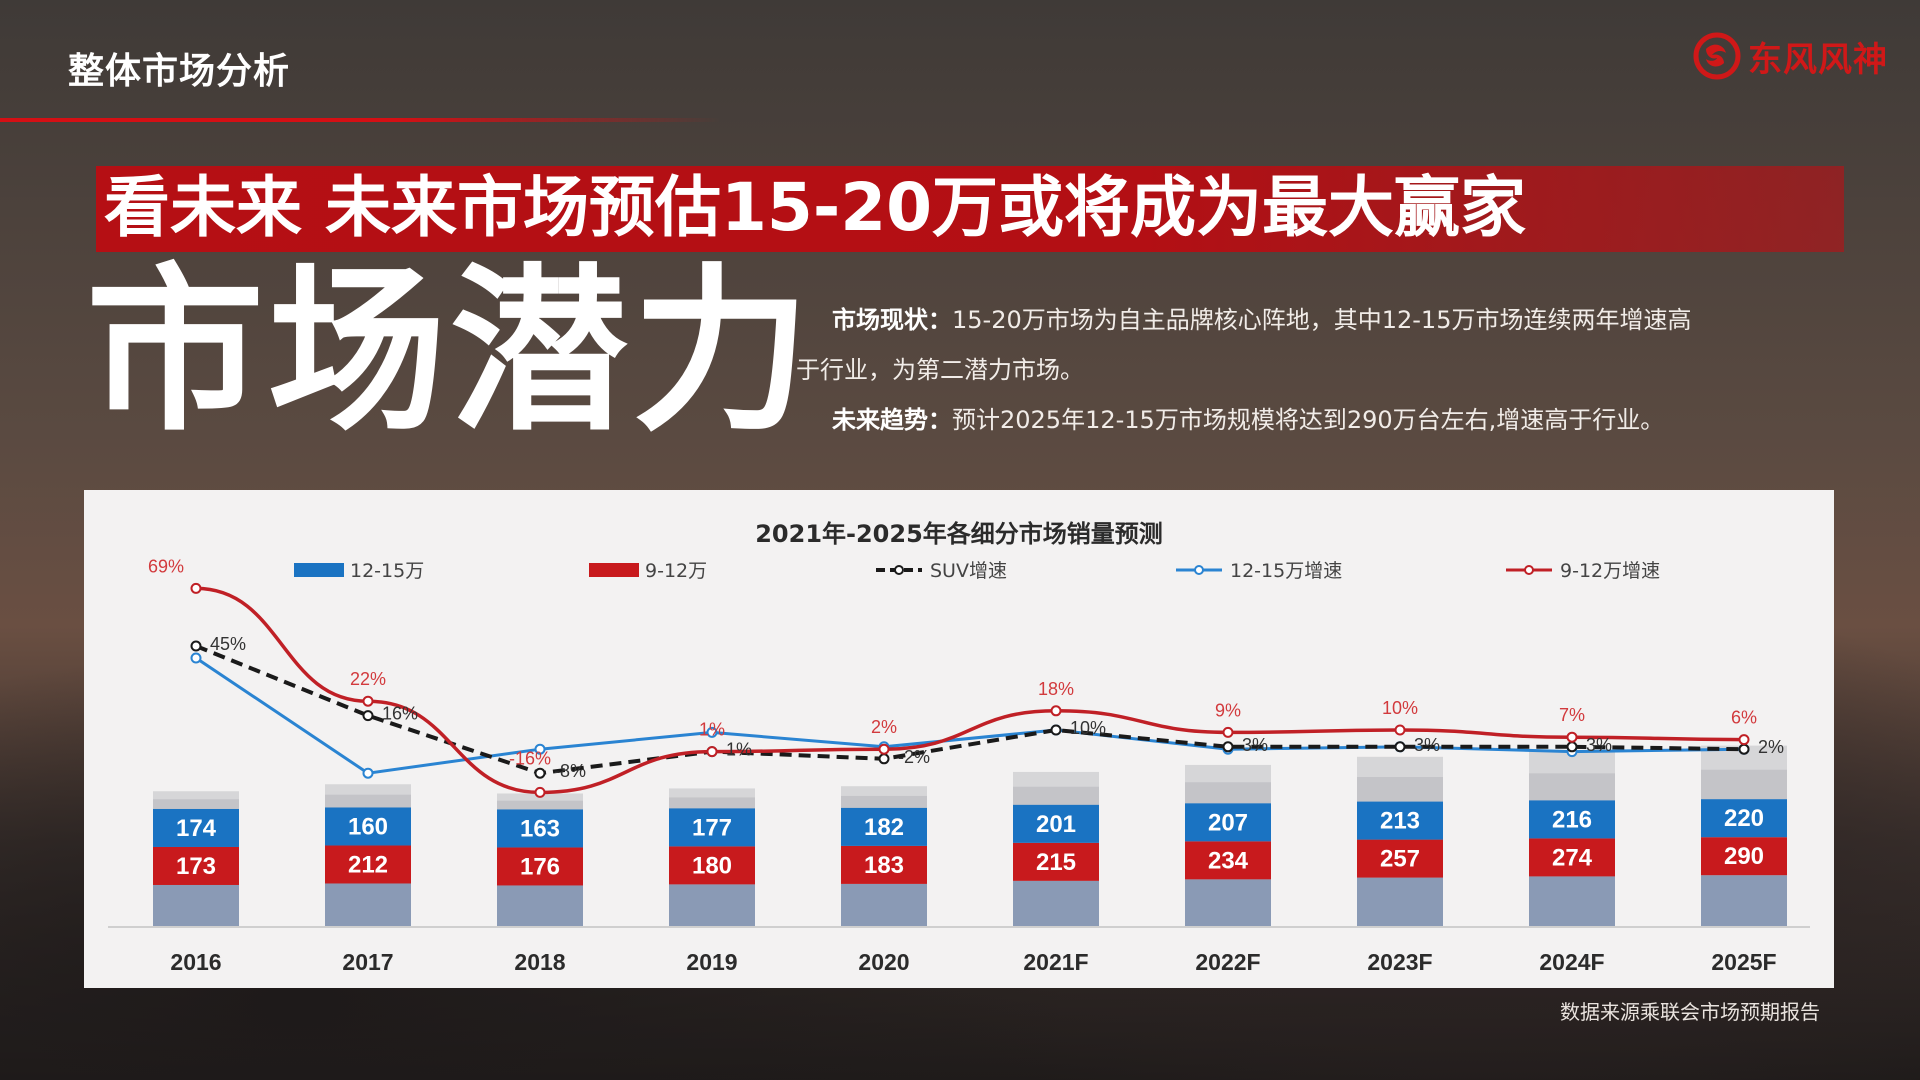 This screenshot has width=1920, height=1080. Describe the element at coordinates (1228, 822) in the screenshot. I see `bar-label-12-15: 207` at that location.